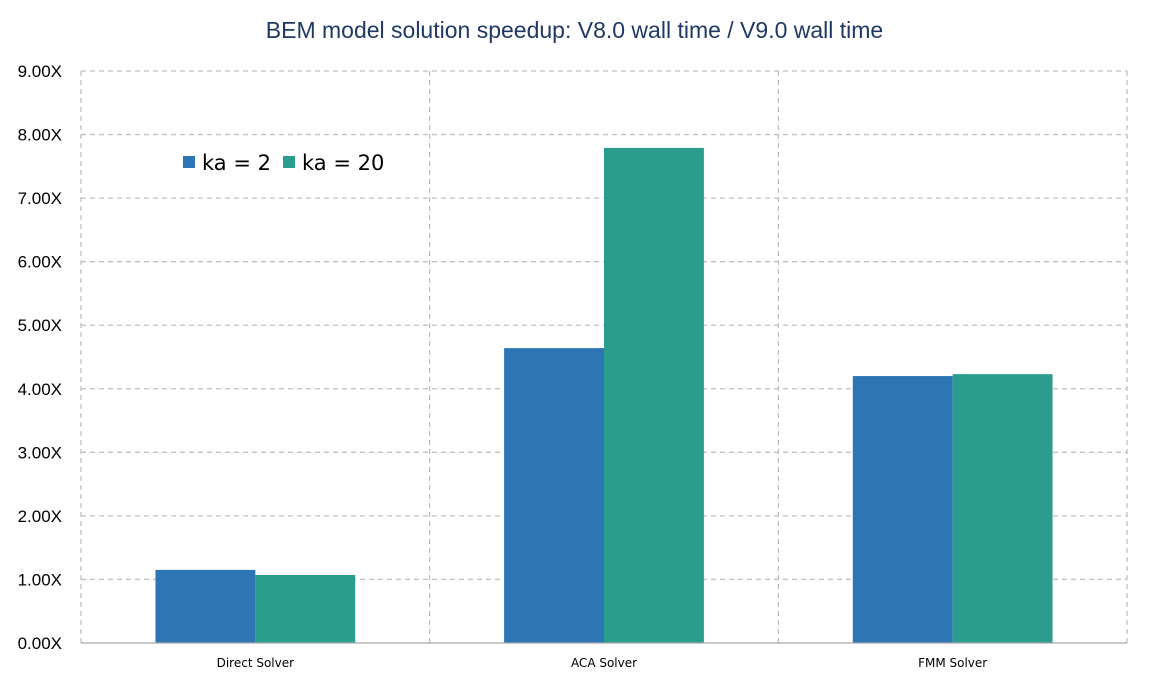 Image resolution: width=1149 pixels, height=697 pixels. I want to click on y-tick-label: 0.00X, so click(40, 643).